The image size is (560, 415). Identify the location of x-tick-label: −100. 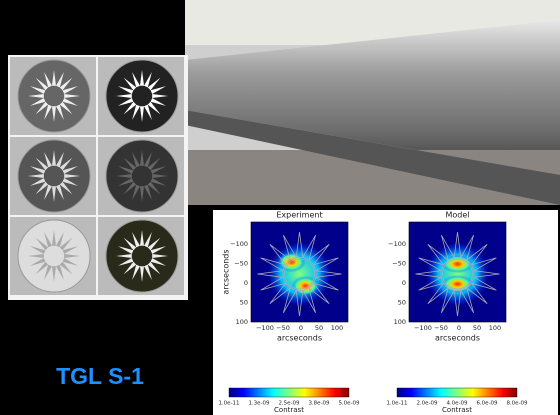
(423, 328).